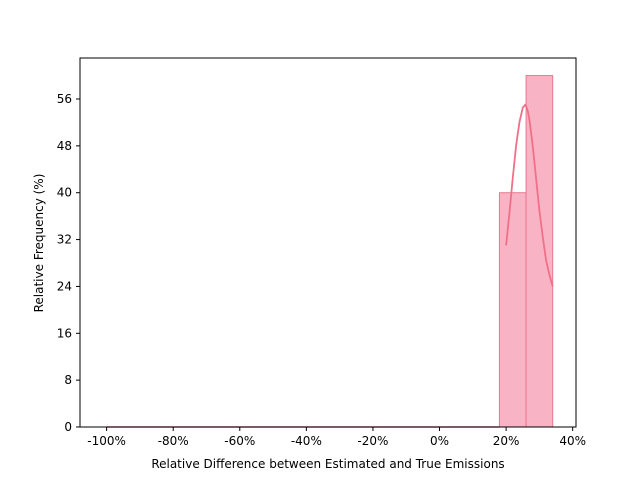 This screenshot has width=640, height=480. What do you see at coordinates (572, 441) in the screenshot?
I see `x-tick-label-7: 40%` at bounding box center [572, 441].